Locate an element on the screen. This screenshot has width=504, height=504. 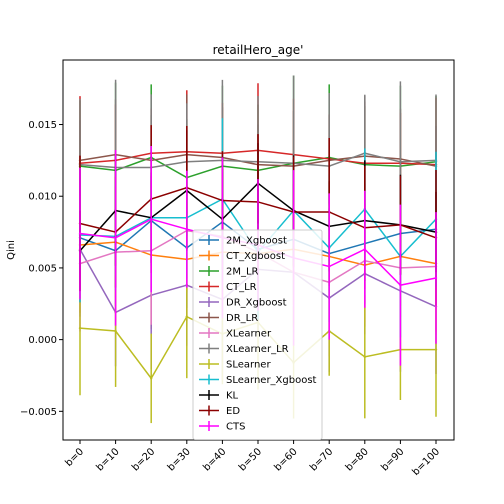
legend-label: ED is located at coordinates (233, 411).